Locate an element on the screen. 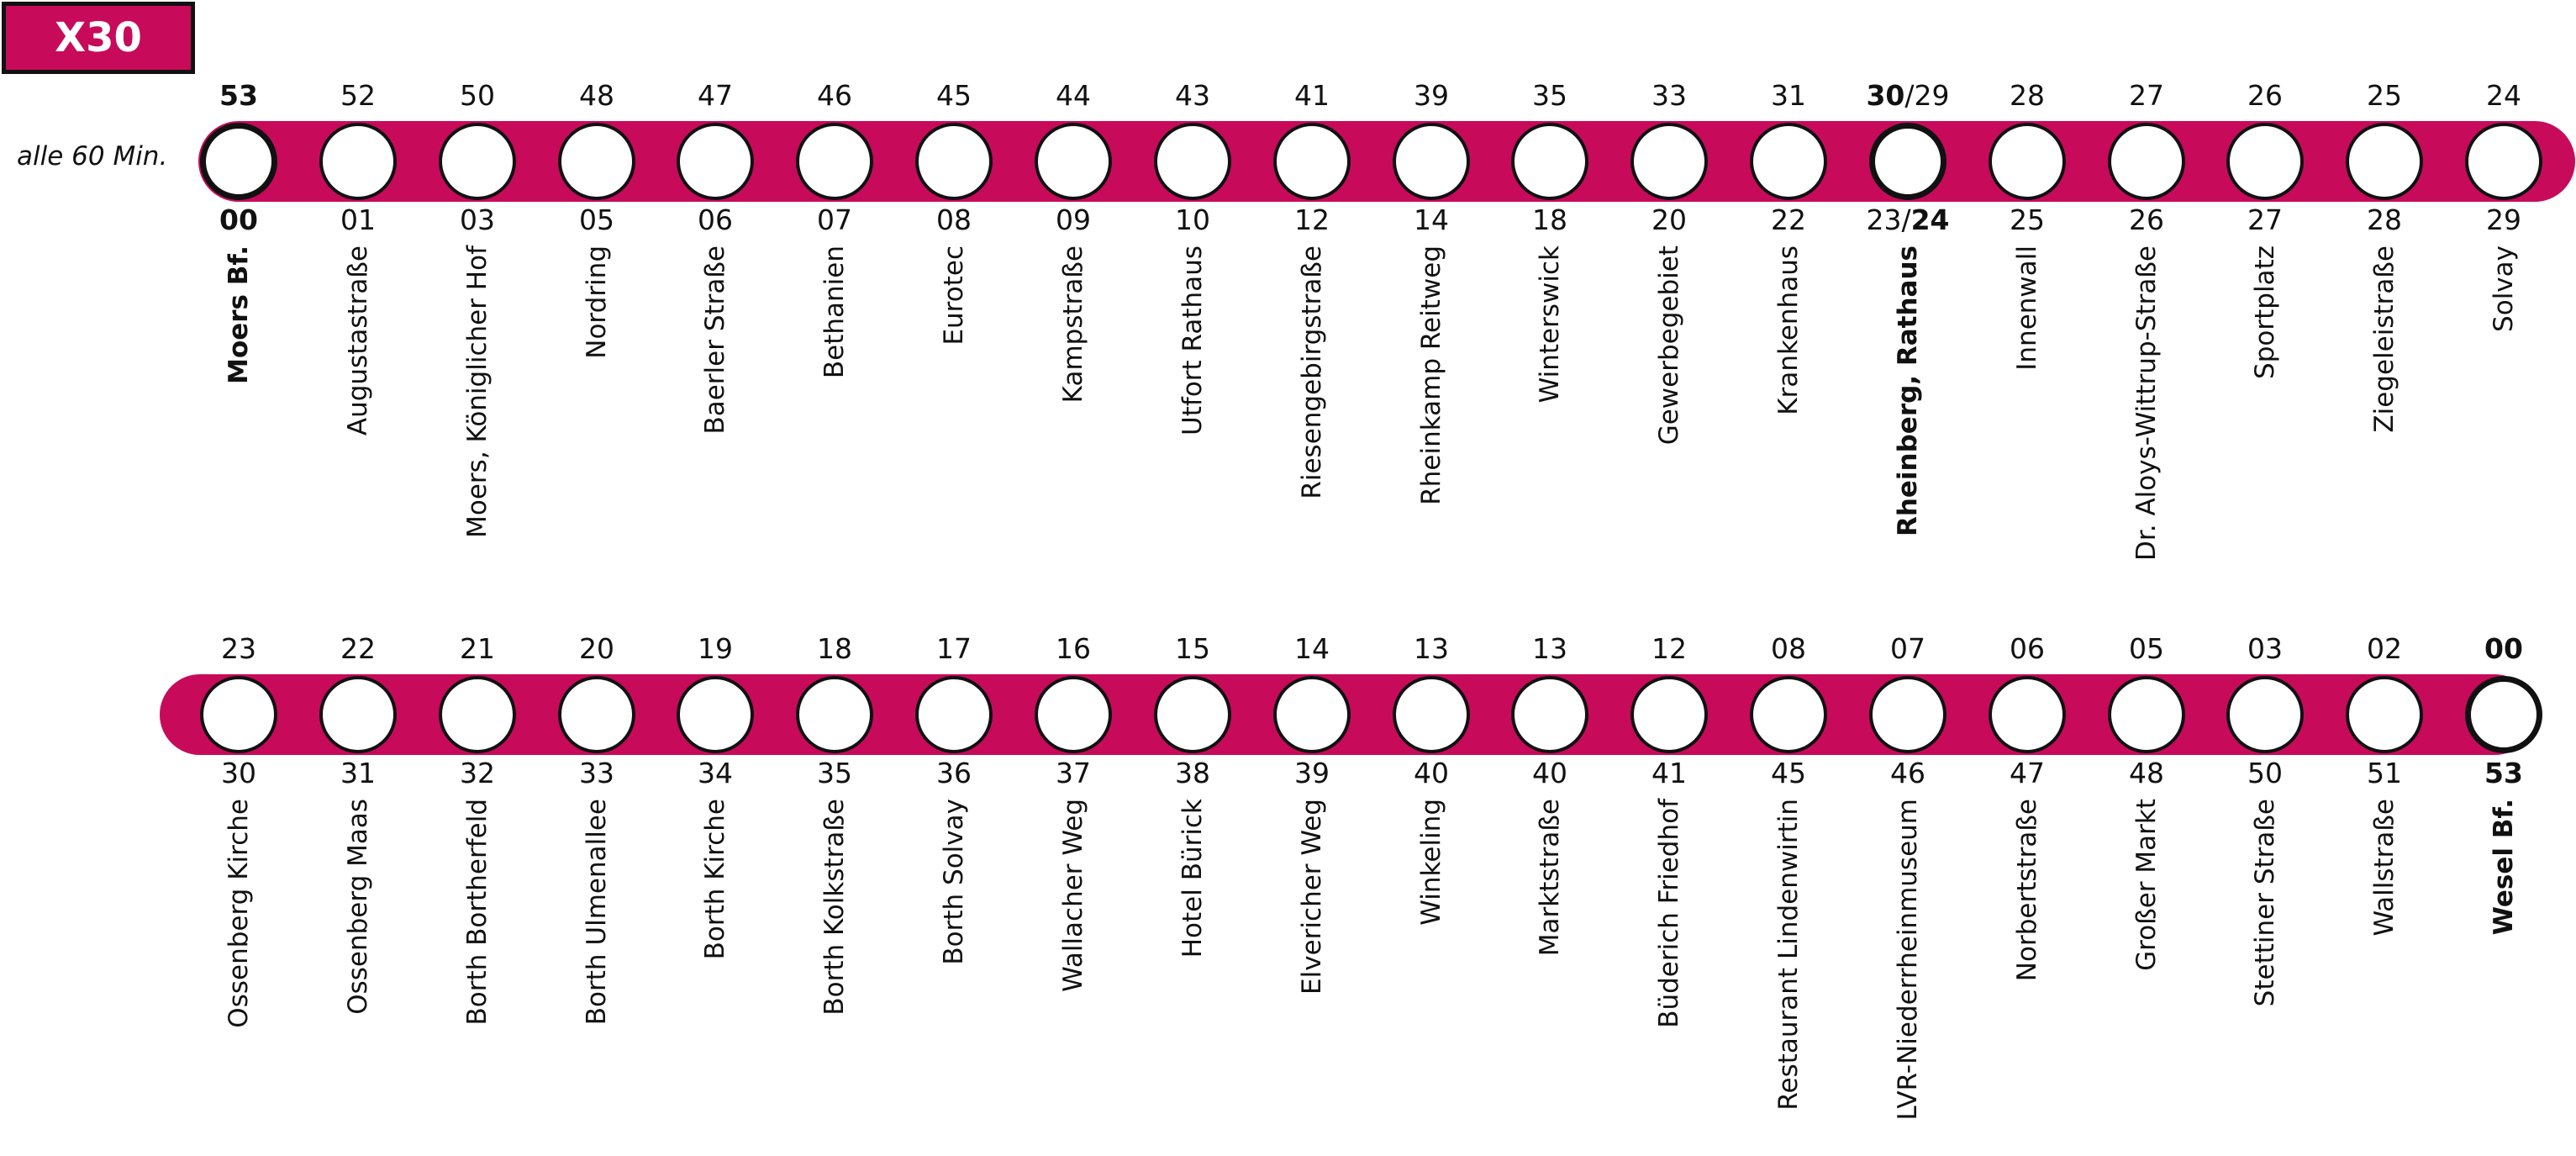 The height and width of the screenshot is (1156, 2576). departure-time-top: 53 is located at coordinates (239, 96).